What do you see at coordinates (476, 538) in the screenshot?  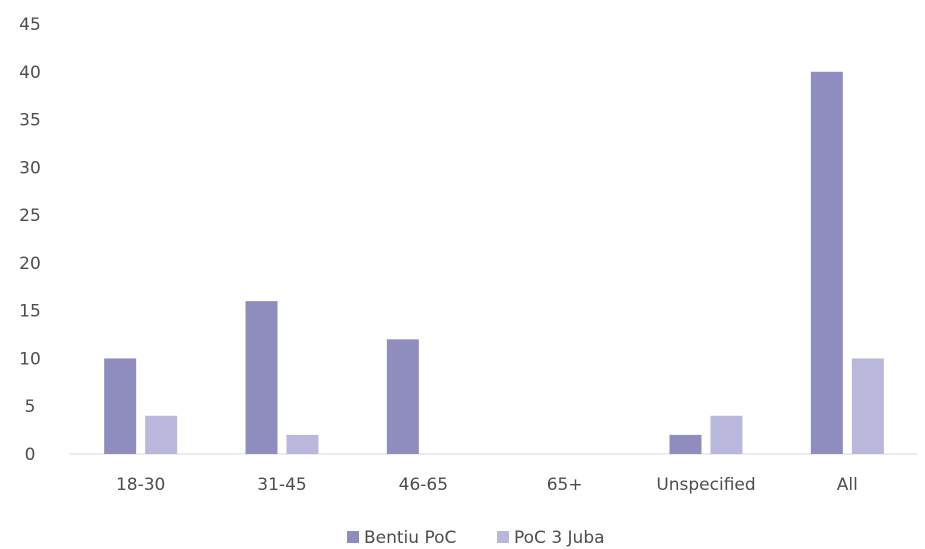 I see `legend: Bentiu PoC PoC 3 Juba` at bounding box center [476, 538].